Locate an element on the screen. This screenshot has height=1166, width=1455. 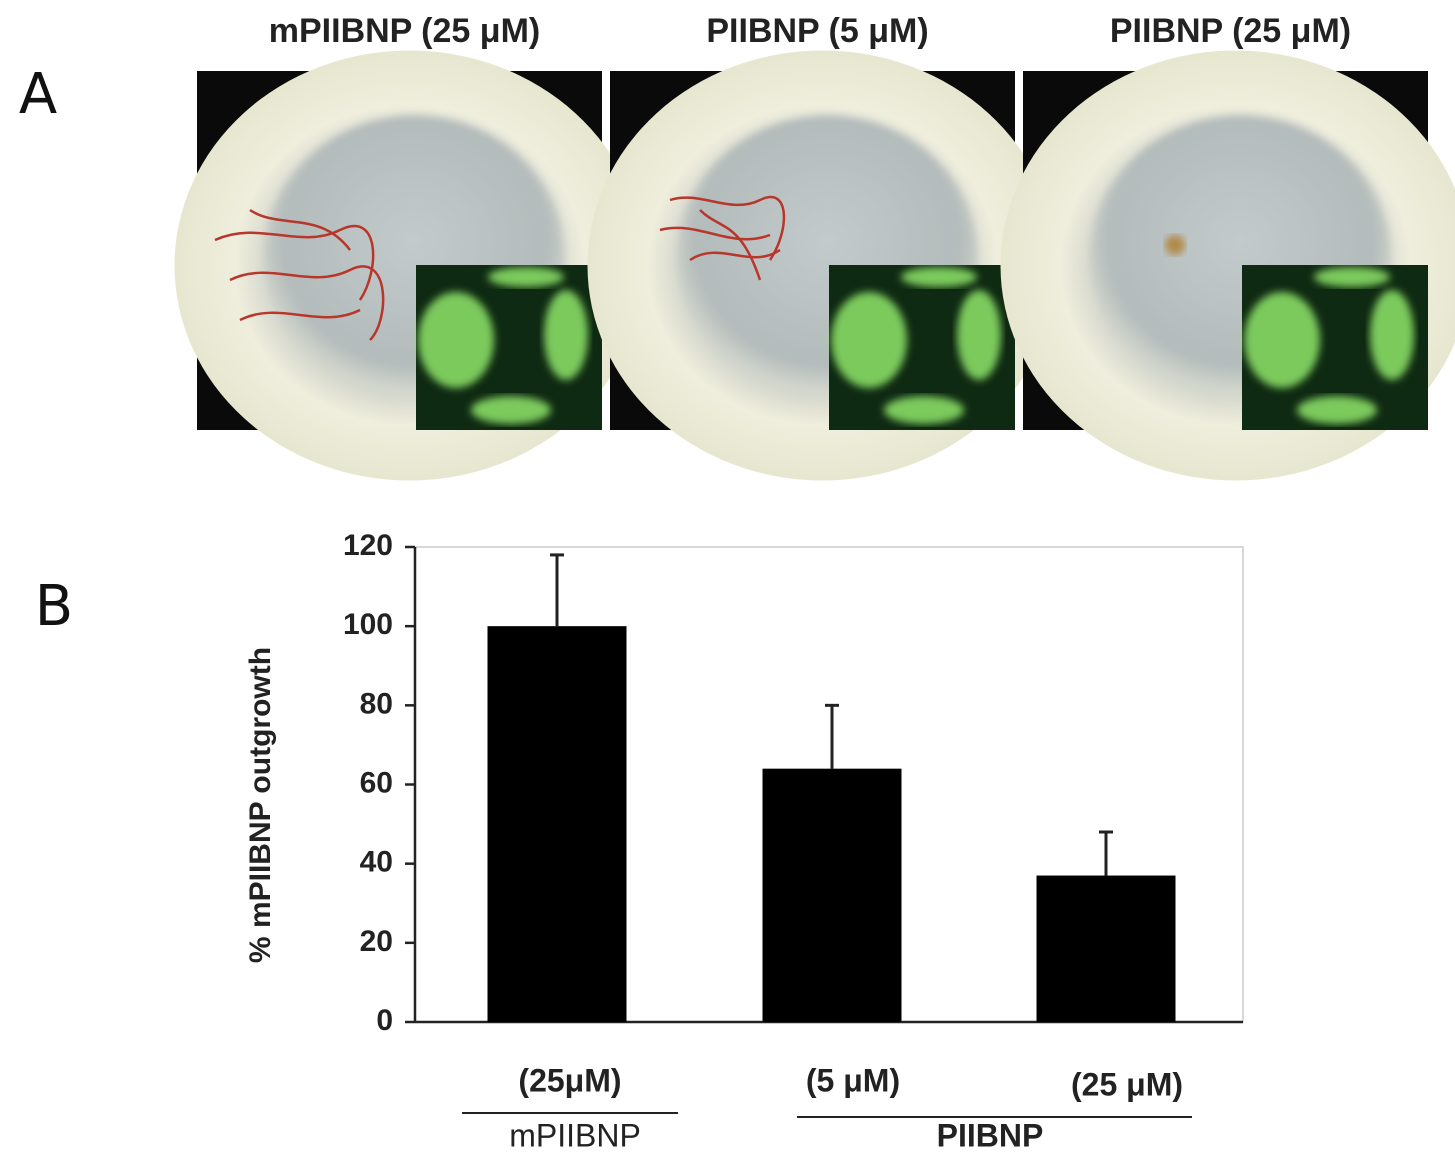
vessel-spot is located at coordinates (1175, 245).